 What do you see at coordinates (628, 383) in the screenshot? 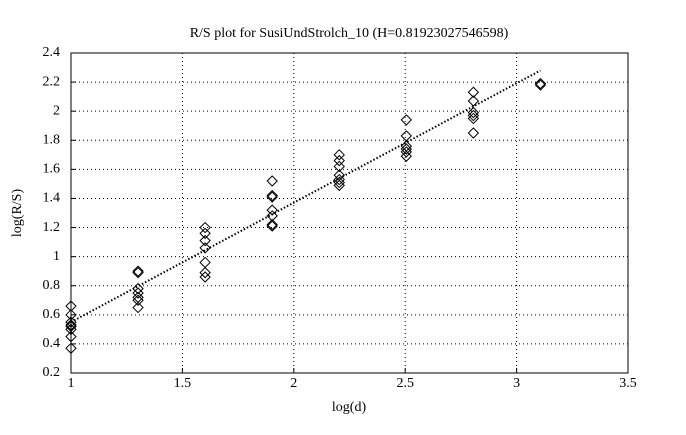
I see `x-tick-label: 3.5` at bounding box center [628, 383].